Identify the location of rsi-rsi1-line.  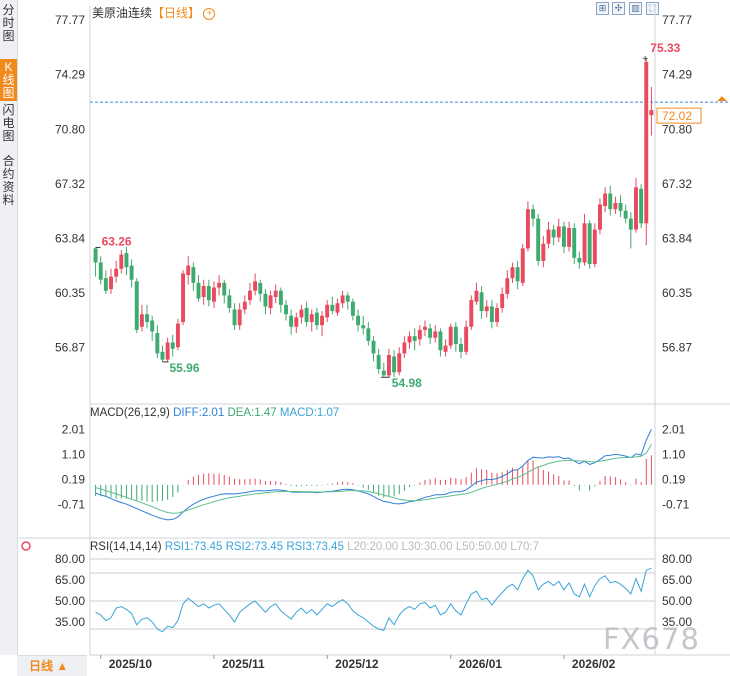
(373, 600).